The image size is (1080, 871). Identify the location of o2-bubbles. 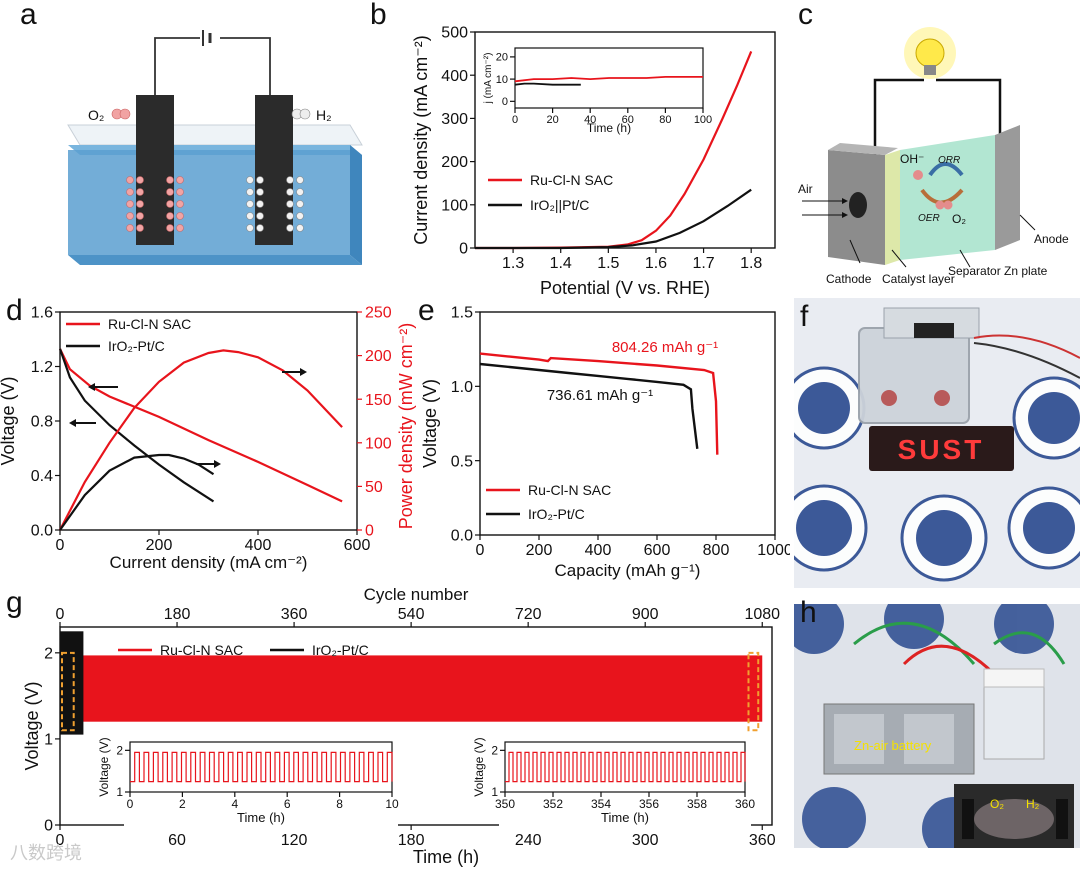
(155, 204).